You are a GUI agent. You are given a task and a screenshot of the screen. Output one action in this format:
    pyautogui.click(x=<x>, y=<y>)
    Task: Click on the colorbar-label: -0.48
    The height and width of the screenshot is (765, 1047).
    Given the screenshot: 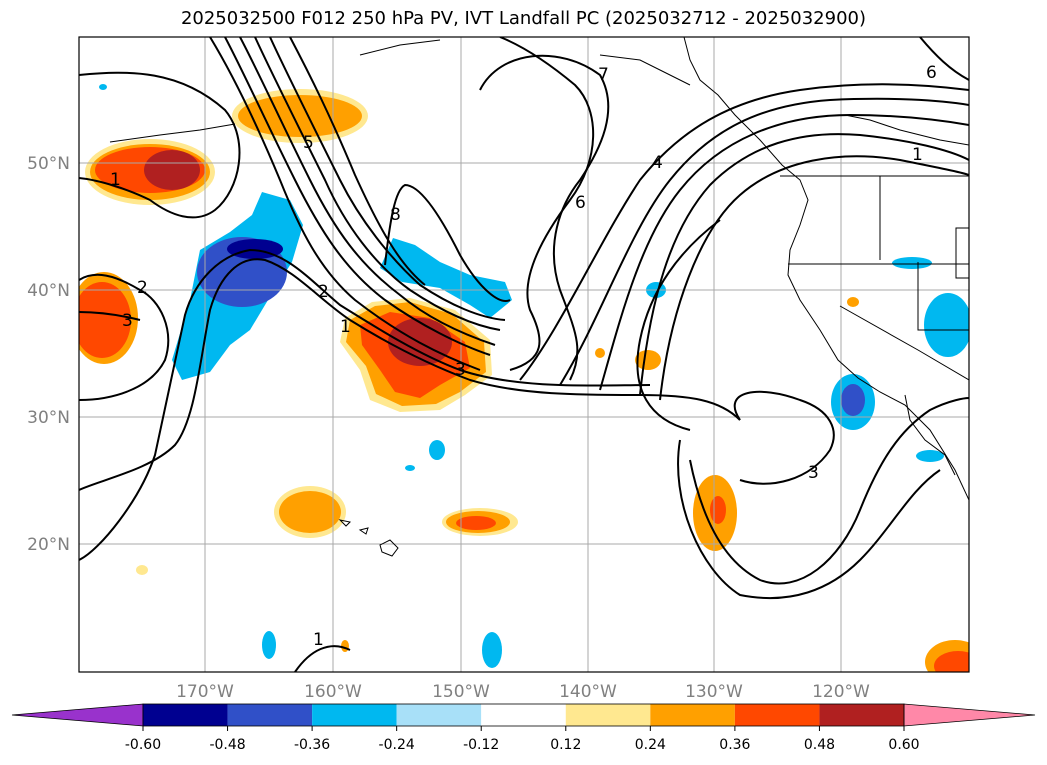 What is the action you would take?
    pyautogui.click(x=227, y=745)
    